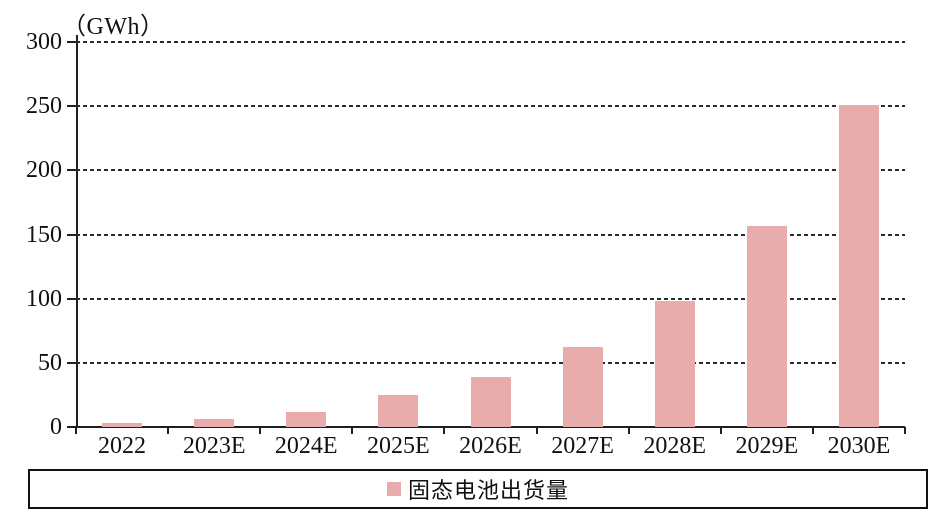 The width and height of the screenshot is (937, 521). Describe the element at coordinates (398, 410) in the screenshot. I see `bar-2025E` at that location.